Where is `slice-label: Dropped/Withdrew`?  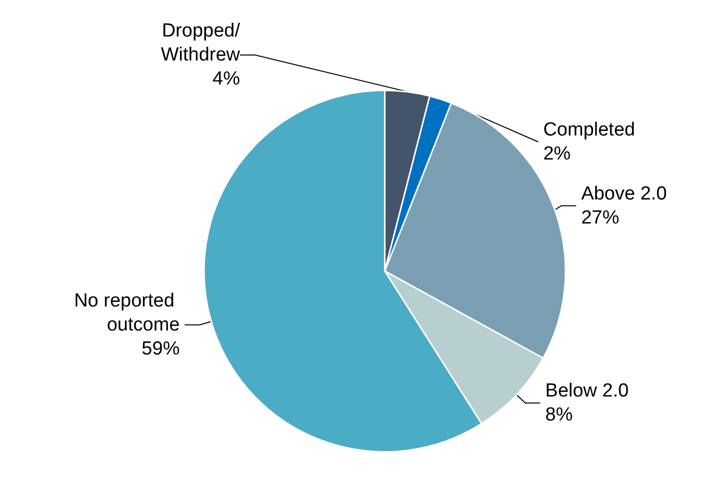
slice-label: Dropped/Withdrew is located at coordinates (200, 43).